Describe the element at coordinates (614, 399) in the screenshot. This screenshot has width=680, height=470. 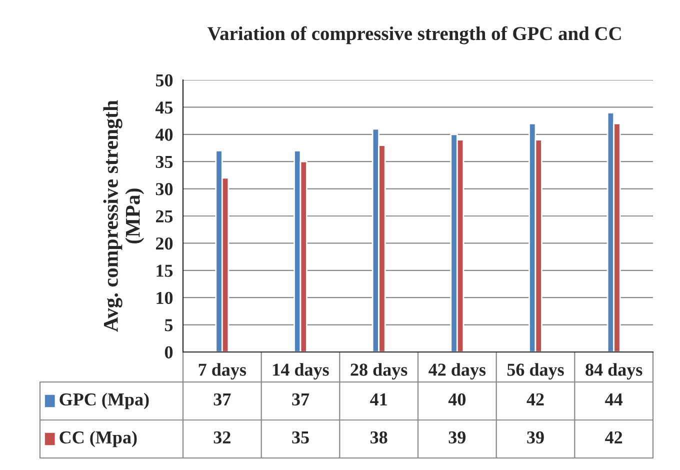
I see `data-label: 44` at that location.